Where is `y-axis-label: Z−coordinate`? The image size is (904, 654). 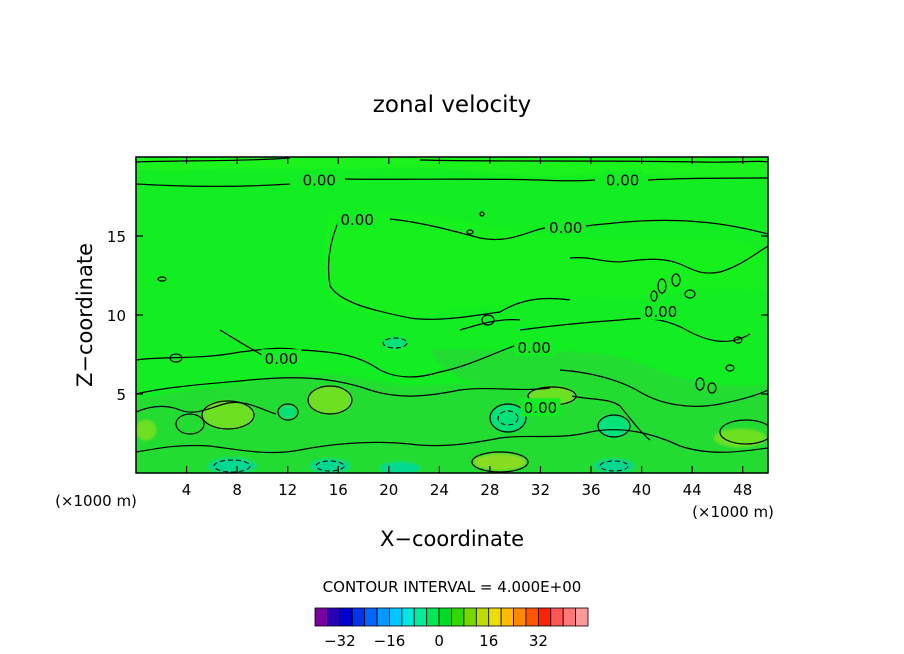 y-axis-label: Z−coordinate is located at coordinates (85, 315).